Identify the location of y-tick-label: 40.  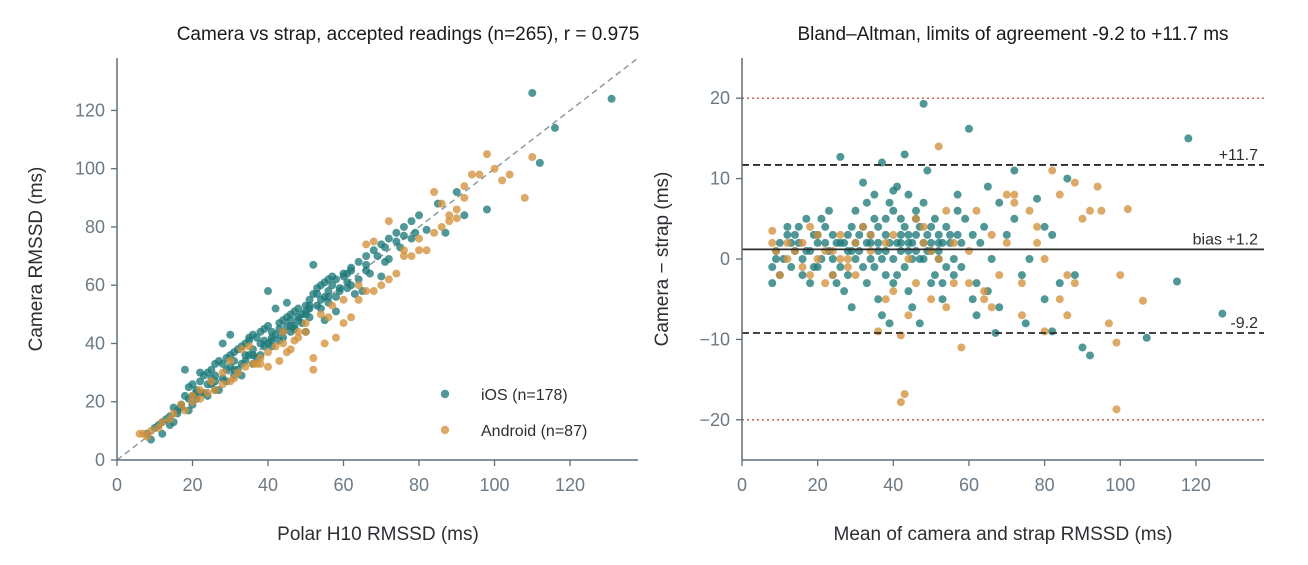
(95, 343).